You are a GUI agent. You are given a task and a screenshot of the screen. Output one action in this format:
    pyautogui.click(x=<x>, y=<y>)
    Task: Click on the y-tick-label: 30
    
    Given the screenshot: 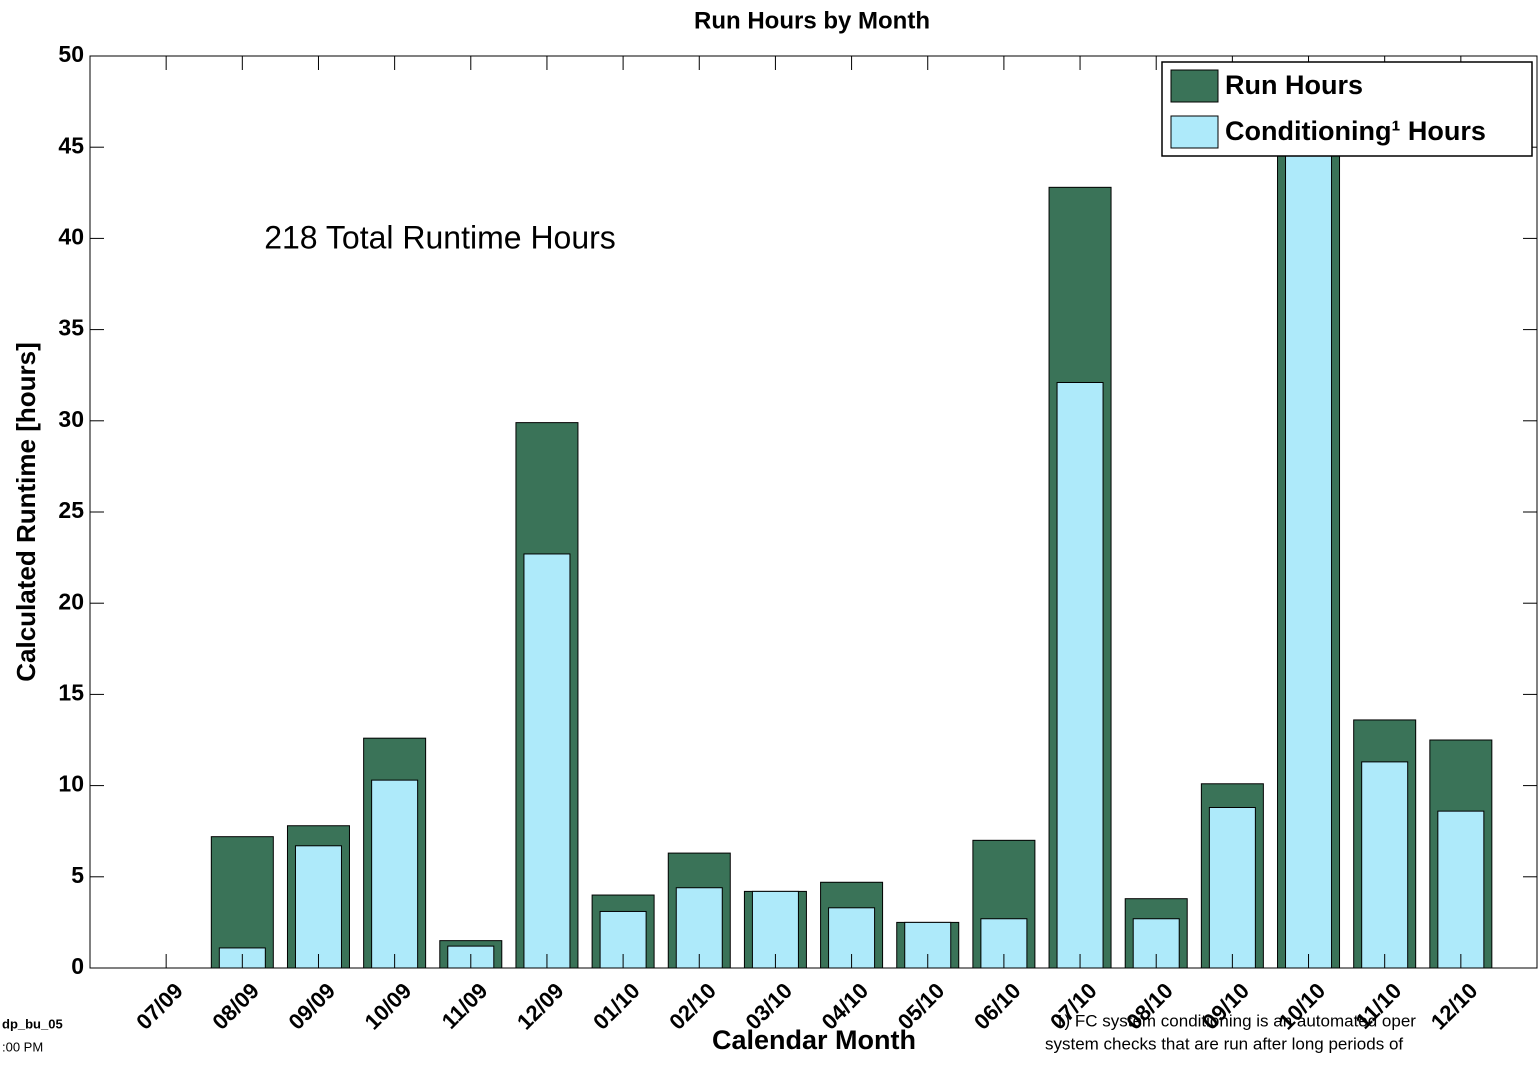 What is the action you would take?
    pyautogui.click(x=71, y=419)
    